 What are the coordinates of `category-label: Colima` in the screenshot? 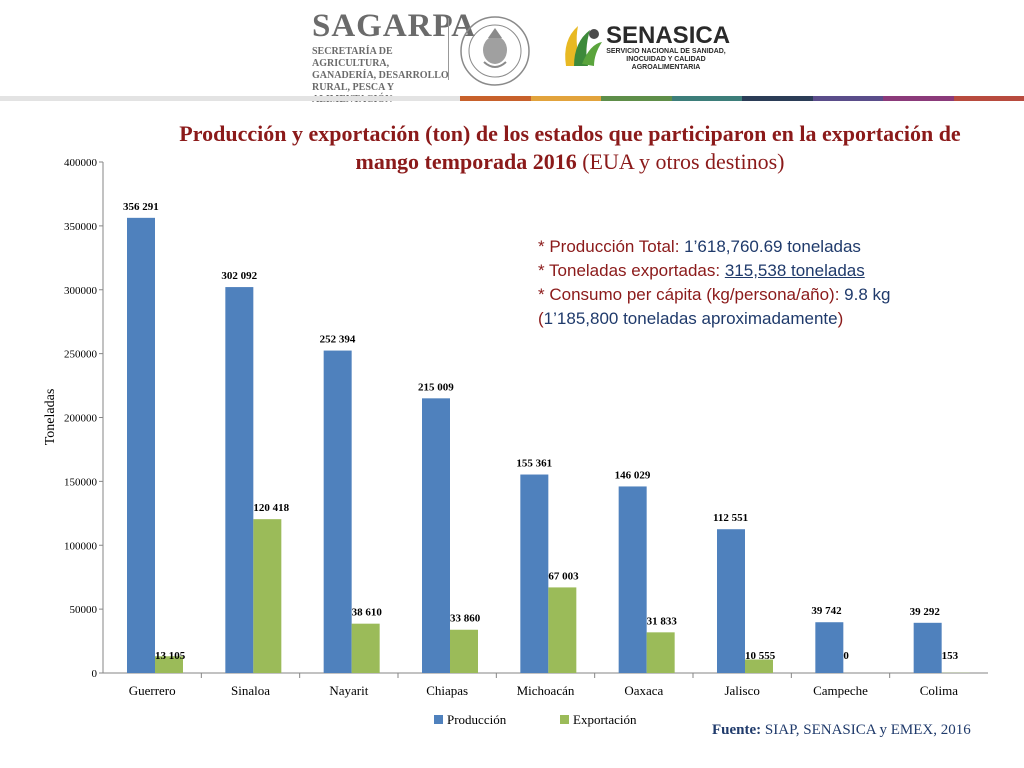 It's located at (939, 690).